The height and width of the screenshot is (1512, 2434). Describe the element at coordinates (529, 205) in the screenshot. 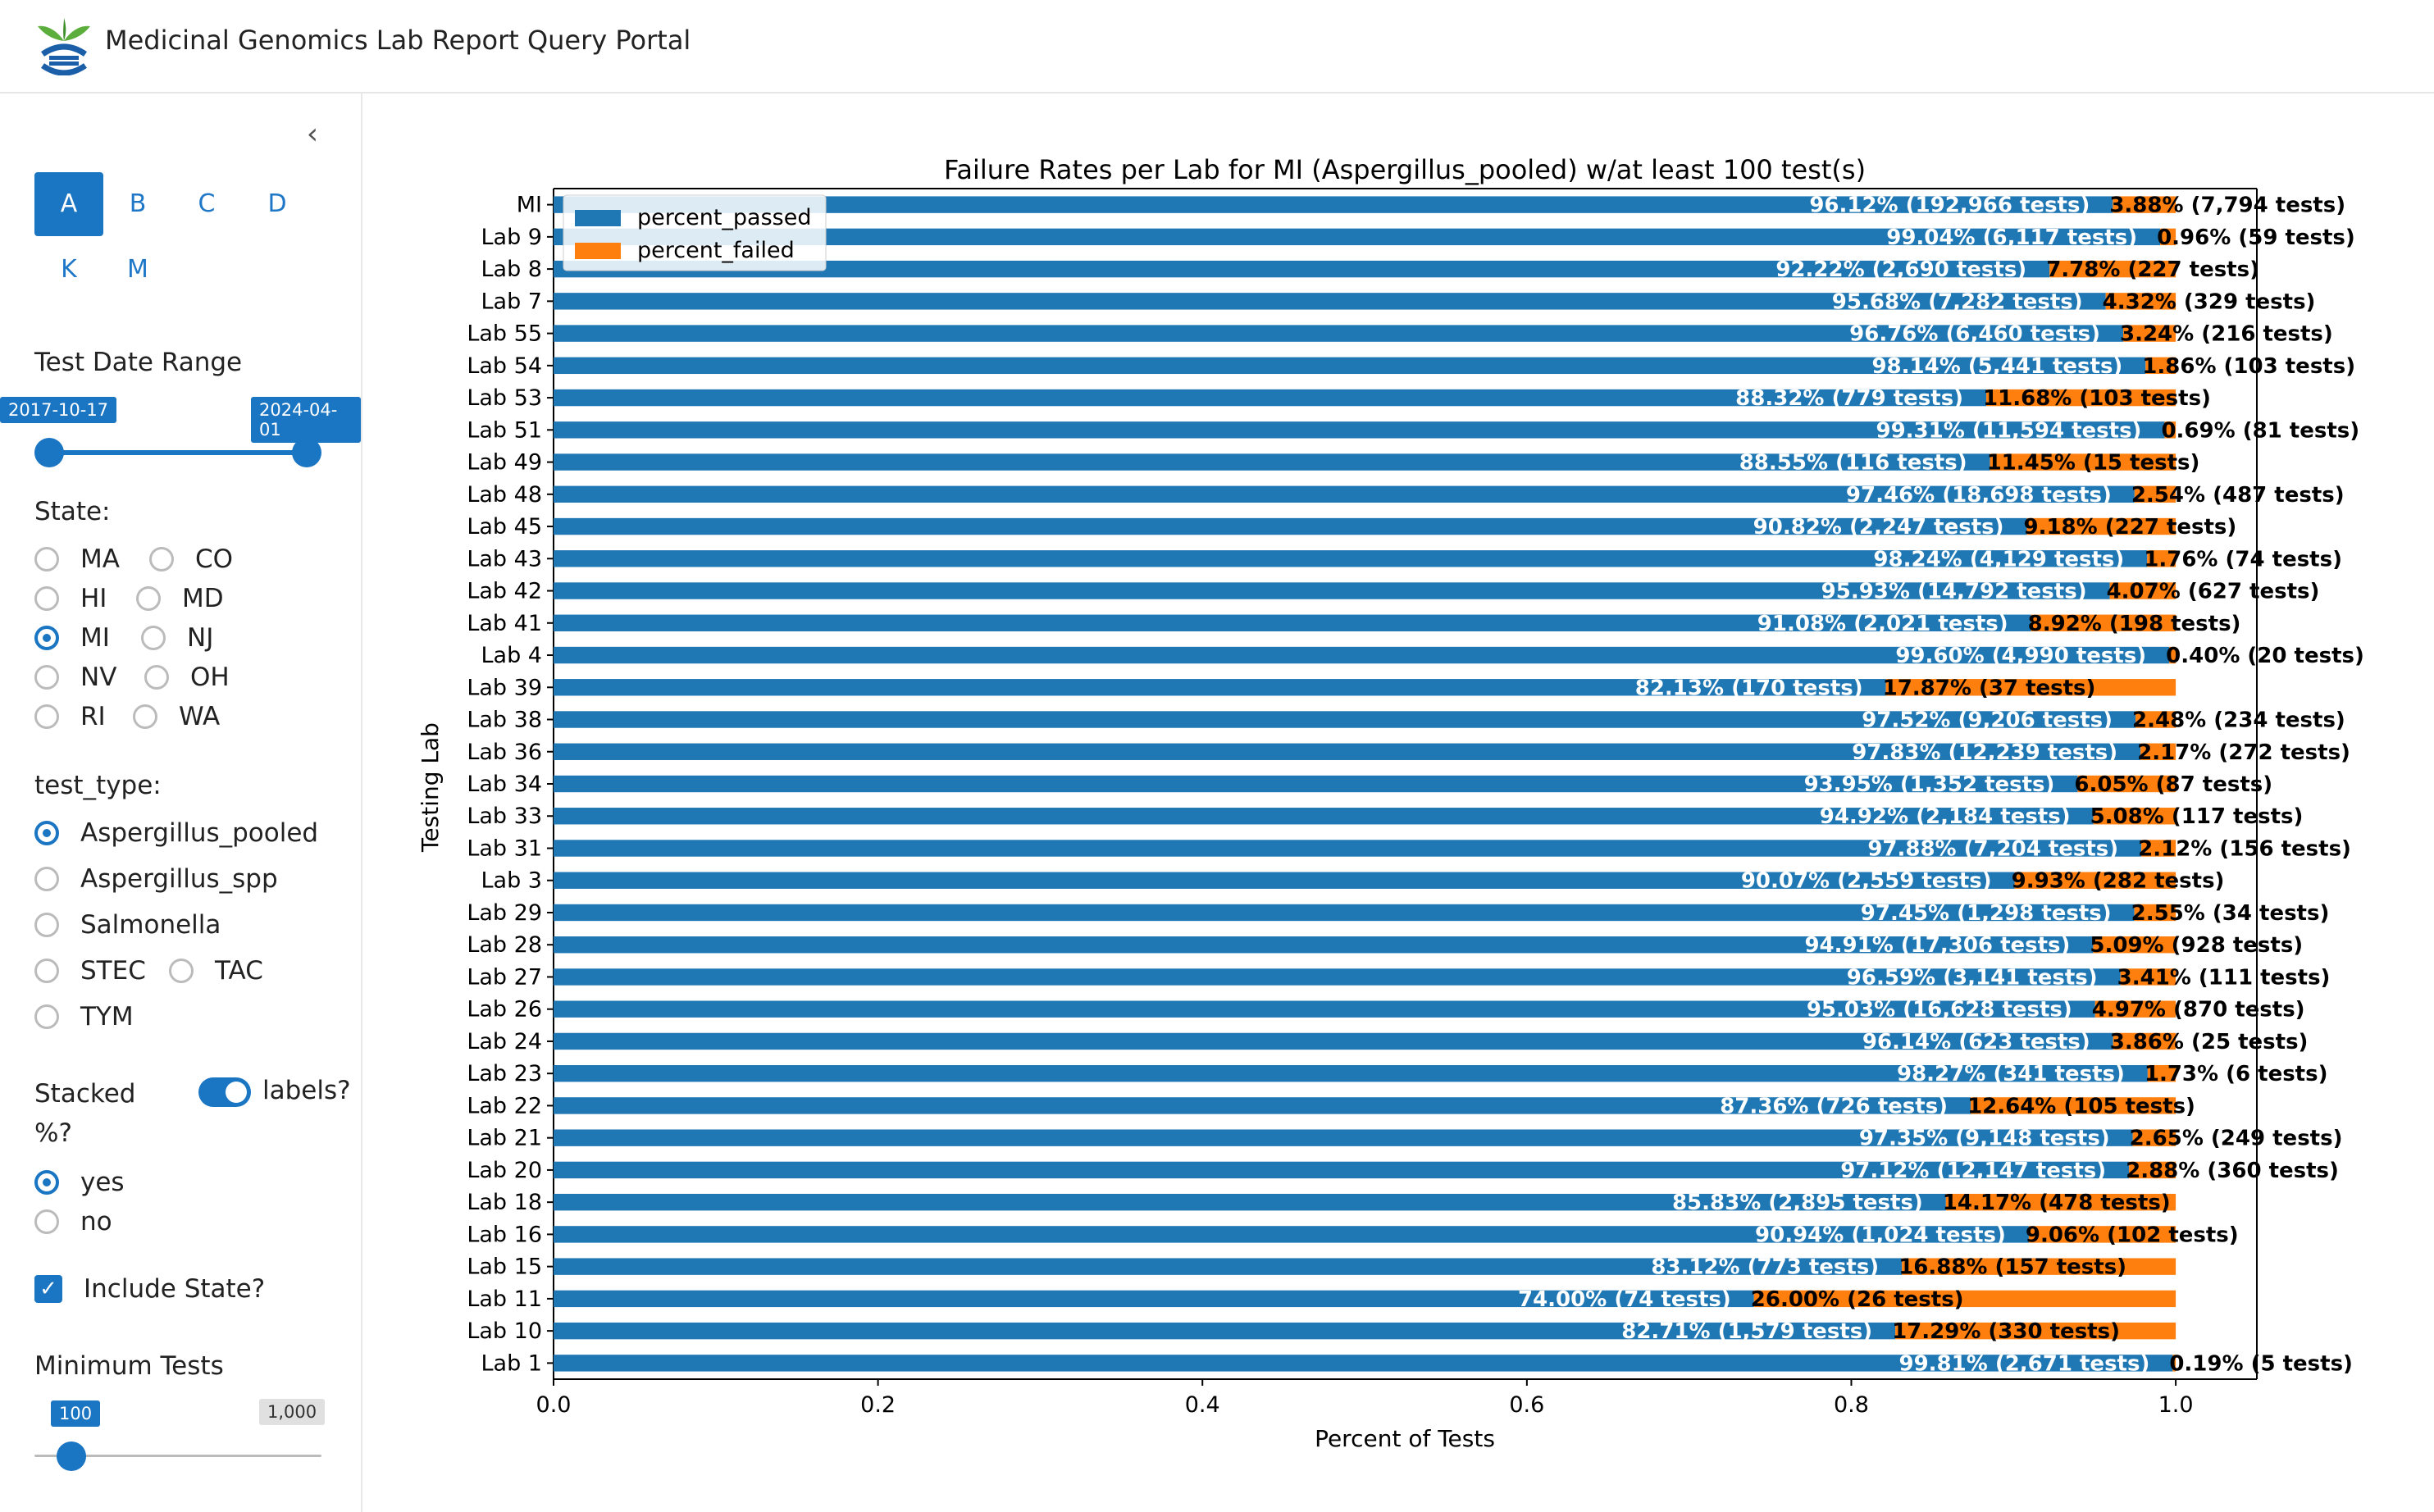

I see `y-tick-label: MI` at that location.